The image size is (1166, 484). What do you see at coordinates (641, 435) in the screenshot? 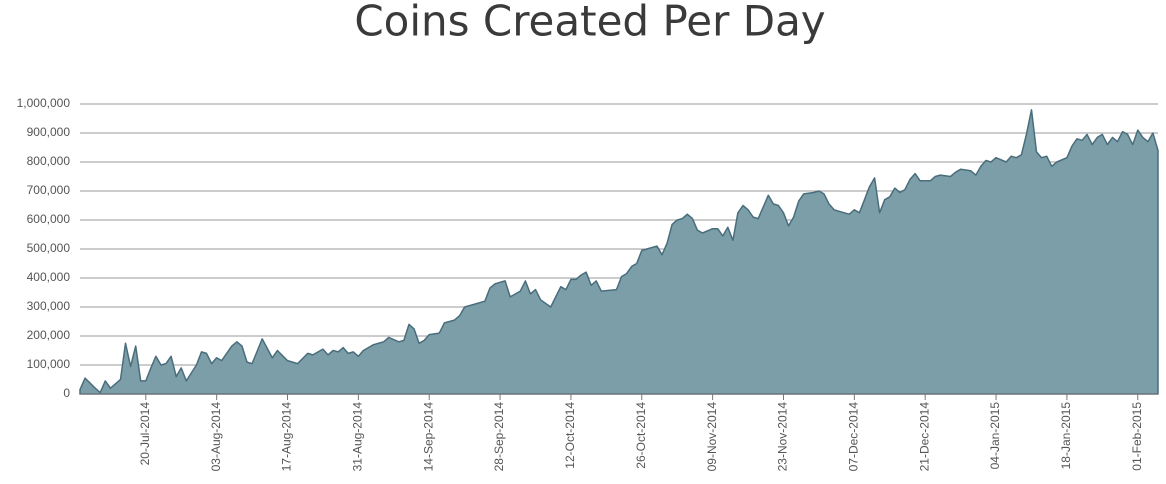
I see `x-tick-label: 26-Oct-2014` at bounding box center [641, 435].